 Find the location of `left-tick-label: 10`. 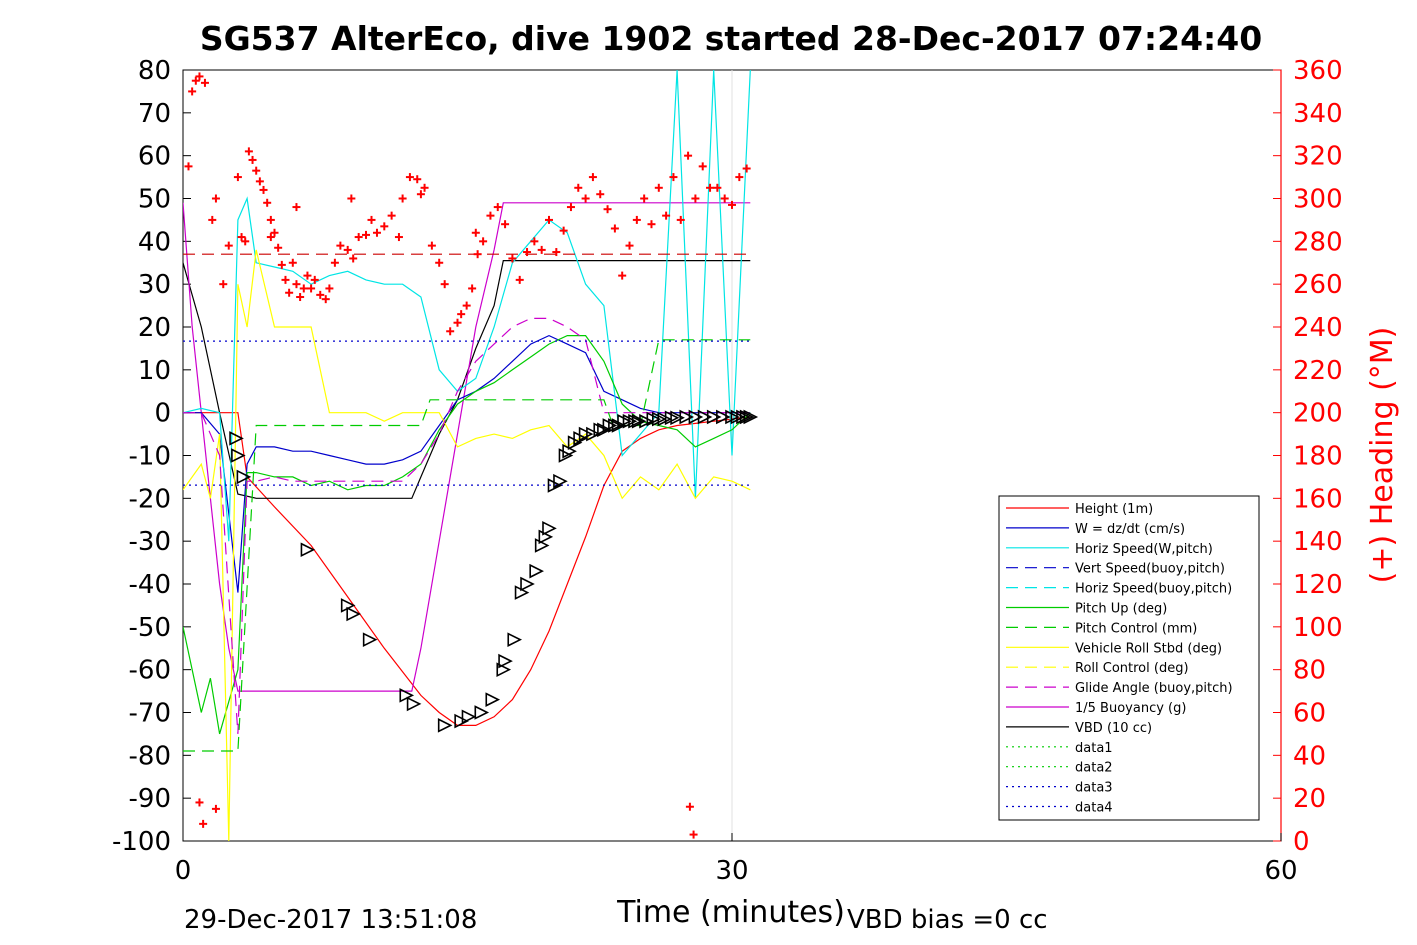

left-tick-label: 10 is located at coordinates (154, 371).